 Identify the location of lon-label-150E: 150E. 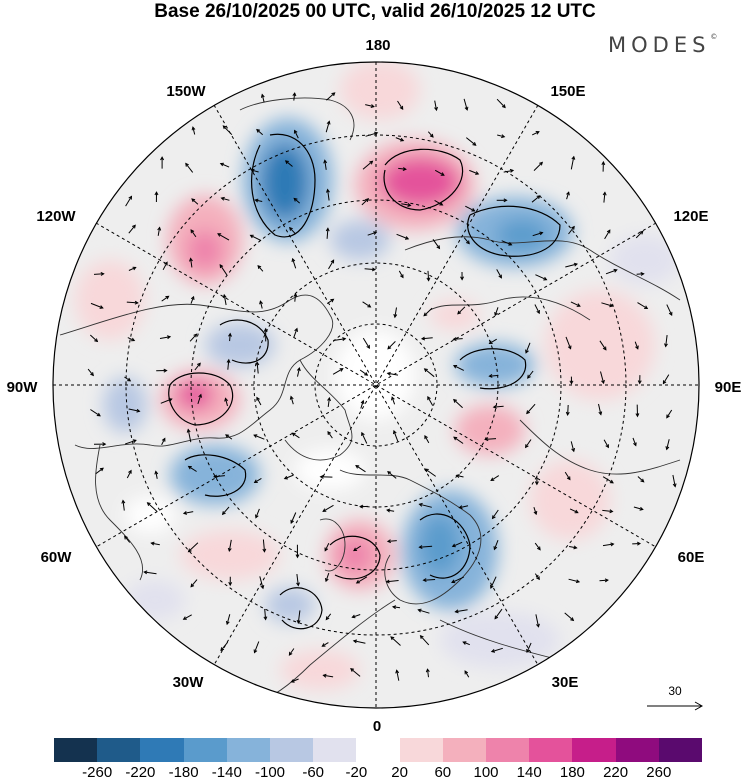
(567, 91).